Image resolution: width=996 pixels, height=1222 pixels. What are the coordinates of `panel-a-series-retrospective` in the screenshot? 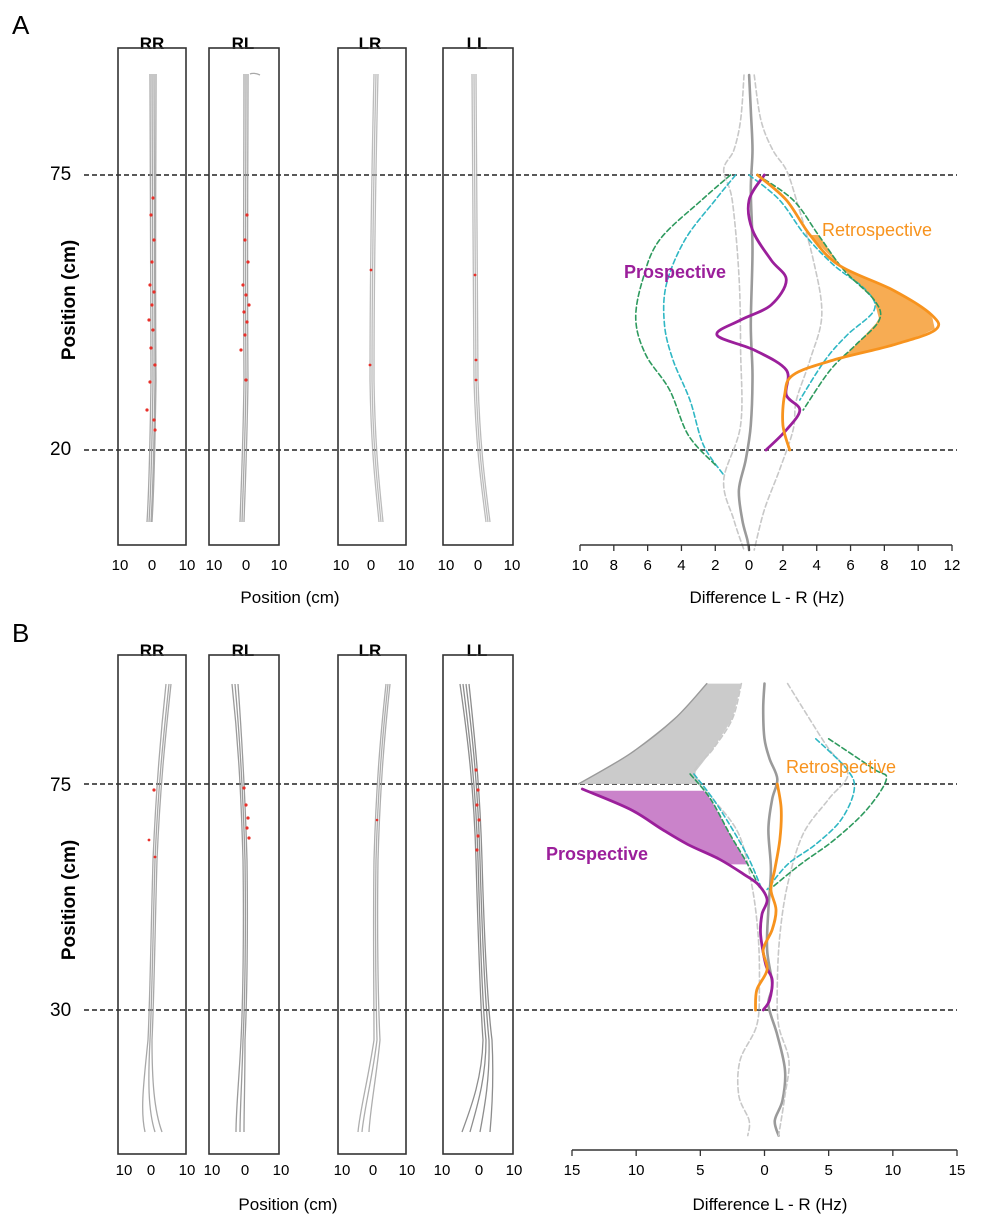 It's located at (848, 312).